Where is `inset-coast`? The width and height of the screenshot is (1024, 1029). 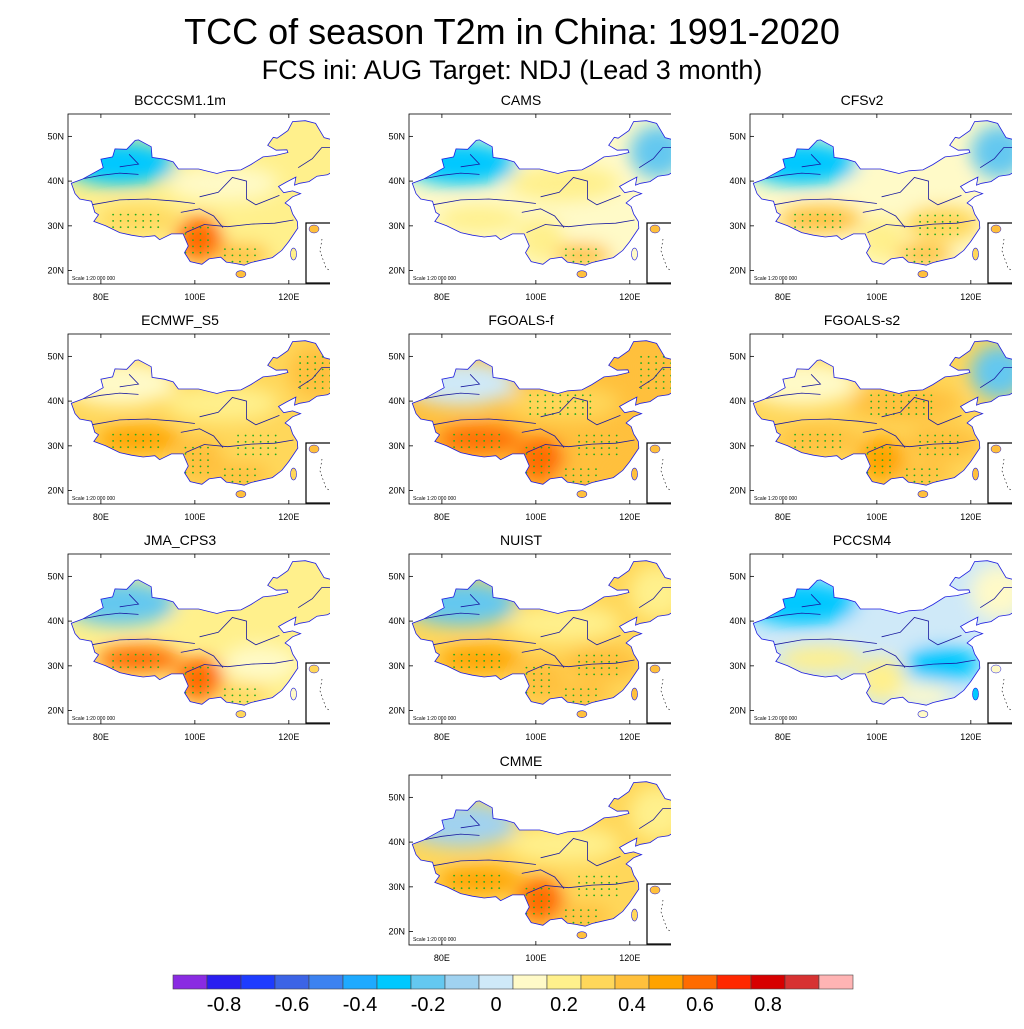
inset-coast is located at coordinates (655, 669).